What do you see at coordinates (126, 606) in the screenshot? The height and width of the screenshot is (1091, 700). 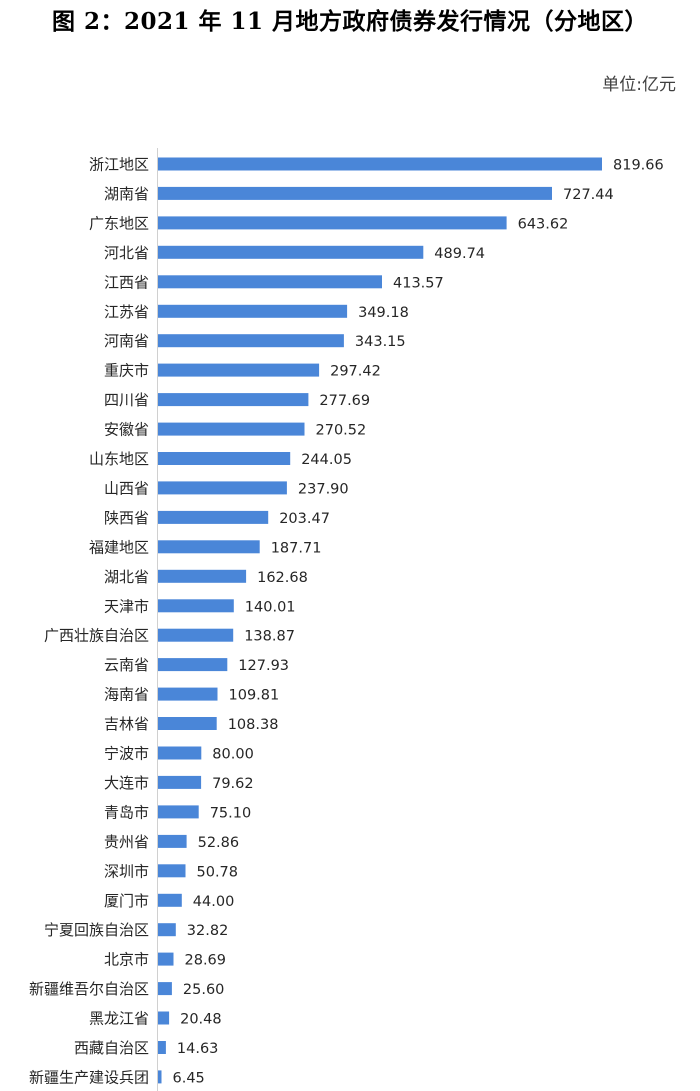 I see `category-label: 天津市` at bounding box center [126, 606].